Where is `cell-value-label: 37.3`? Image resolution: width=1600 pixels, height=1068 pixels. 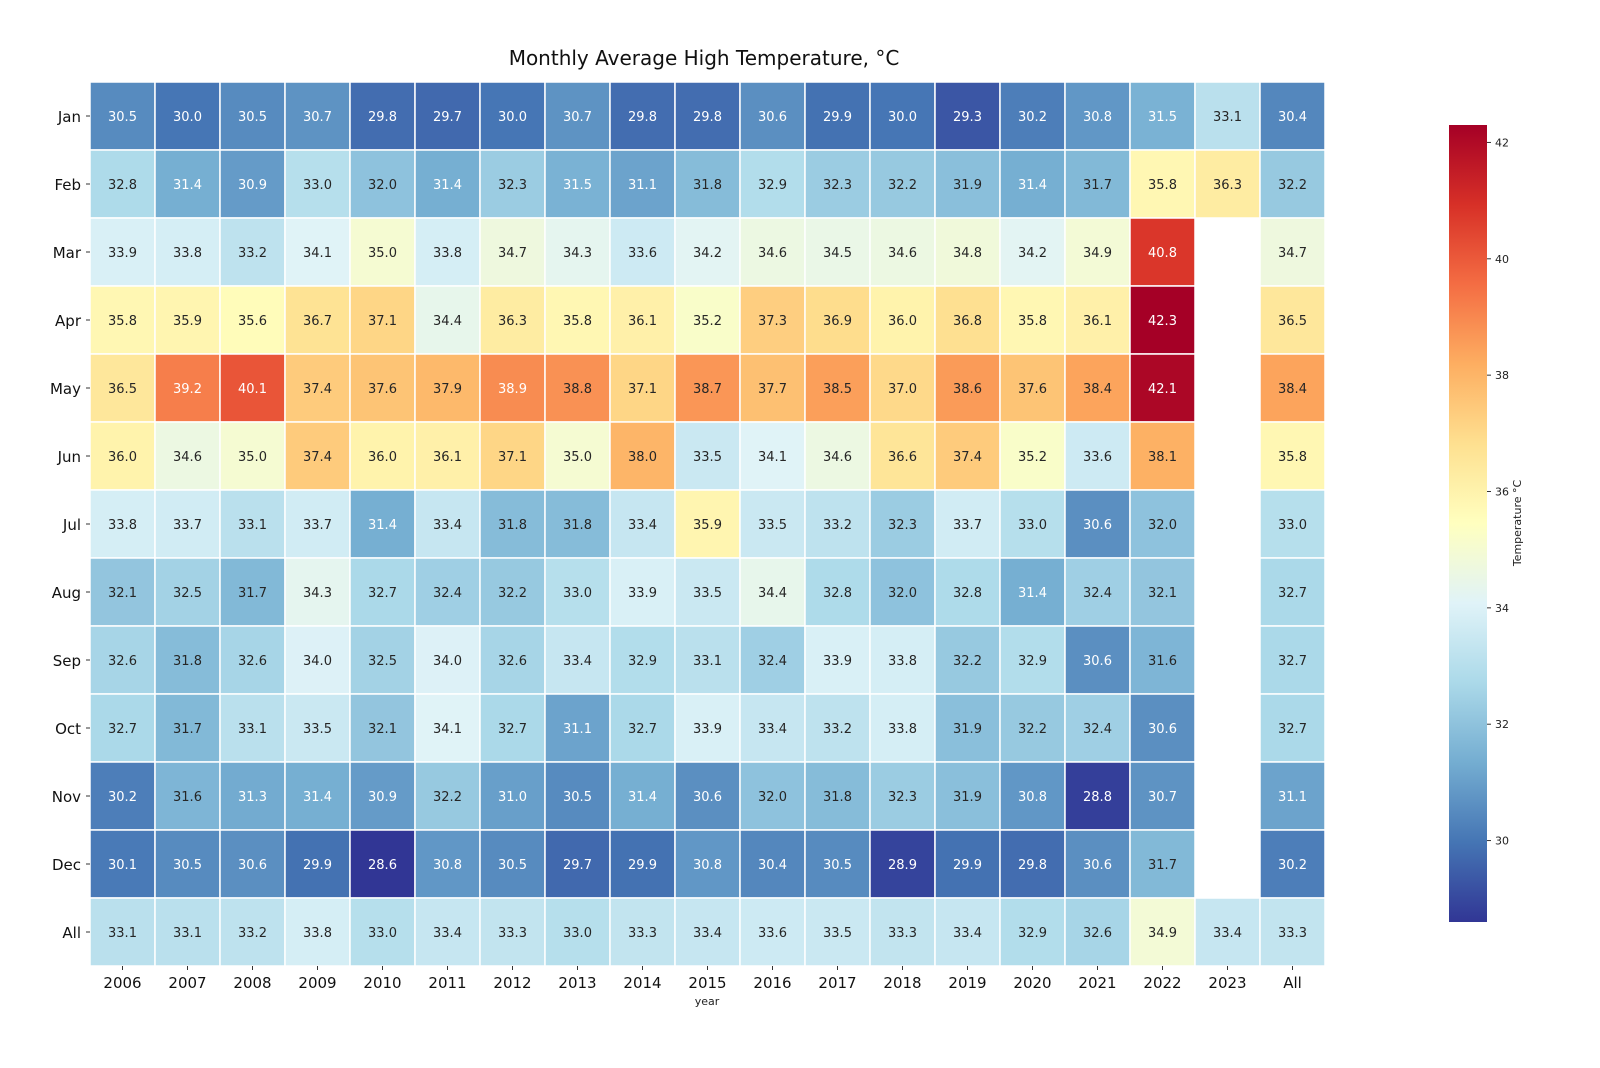 cell-value-label: 37.3 is located at coordinates (772, 321).